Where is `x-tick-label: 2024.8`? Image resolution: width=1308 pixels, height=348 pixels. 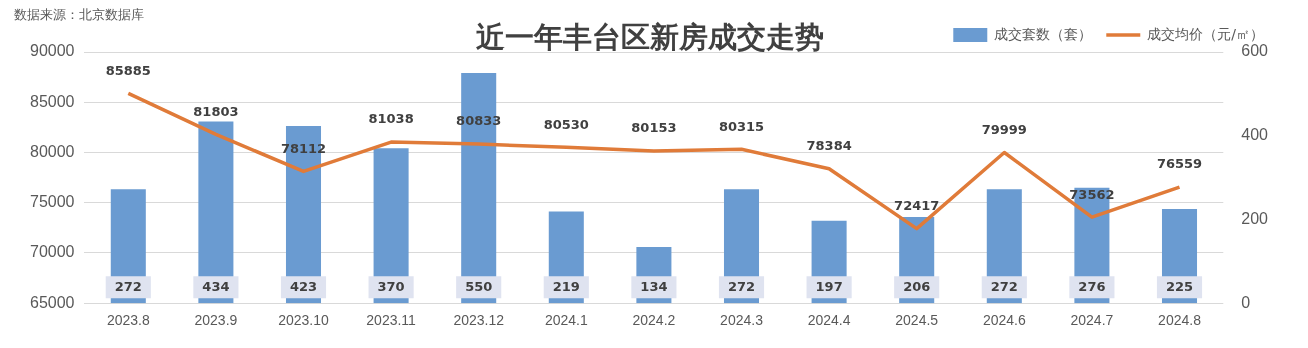 x-tick-label: 2024.8 is located at coordinates (1180, 320).